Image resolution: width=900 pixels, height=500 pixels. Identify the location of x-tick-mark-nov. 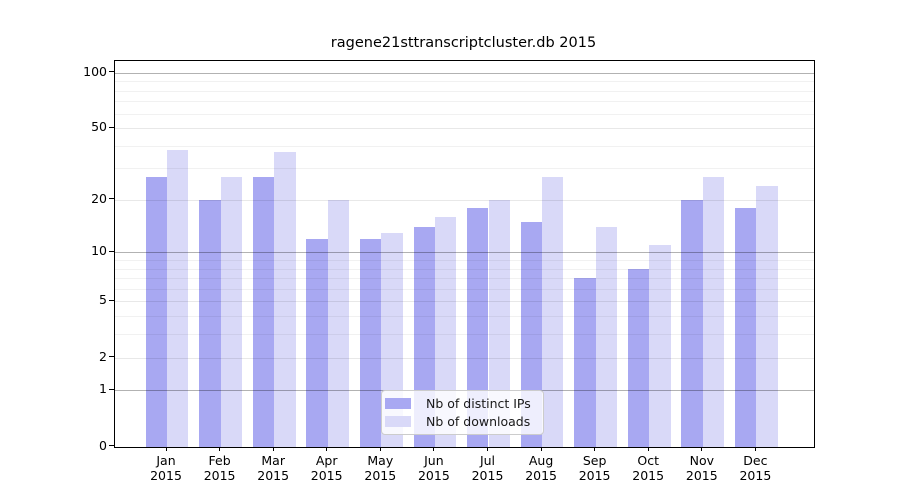
(702, 449).